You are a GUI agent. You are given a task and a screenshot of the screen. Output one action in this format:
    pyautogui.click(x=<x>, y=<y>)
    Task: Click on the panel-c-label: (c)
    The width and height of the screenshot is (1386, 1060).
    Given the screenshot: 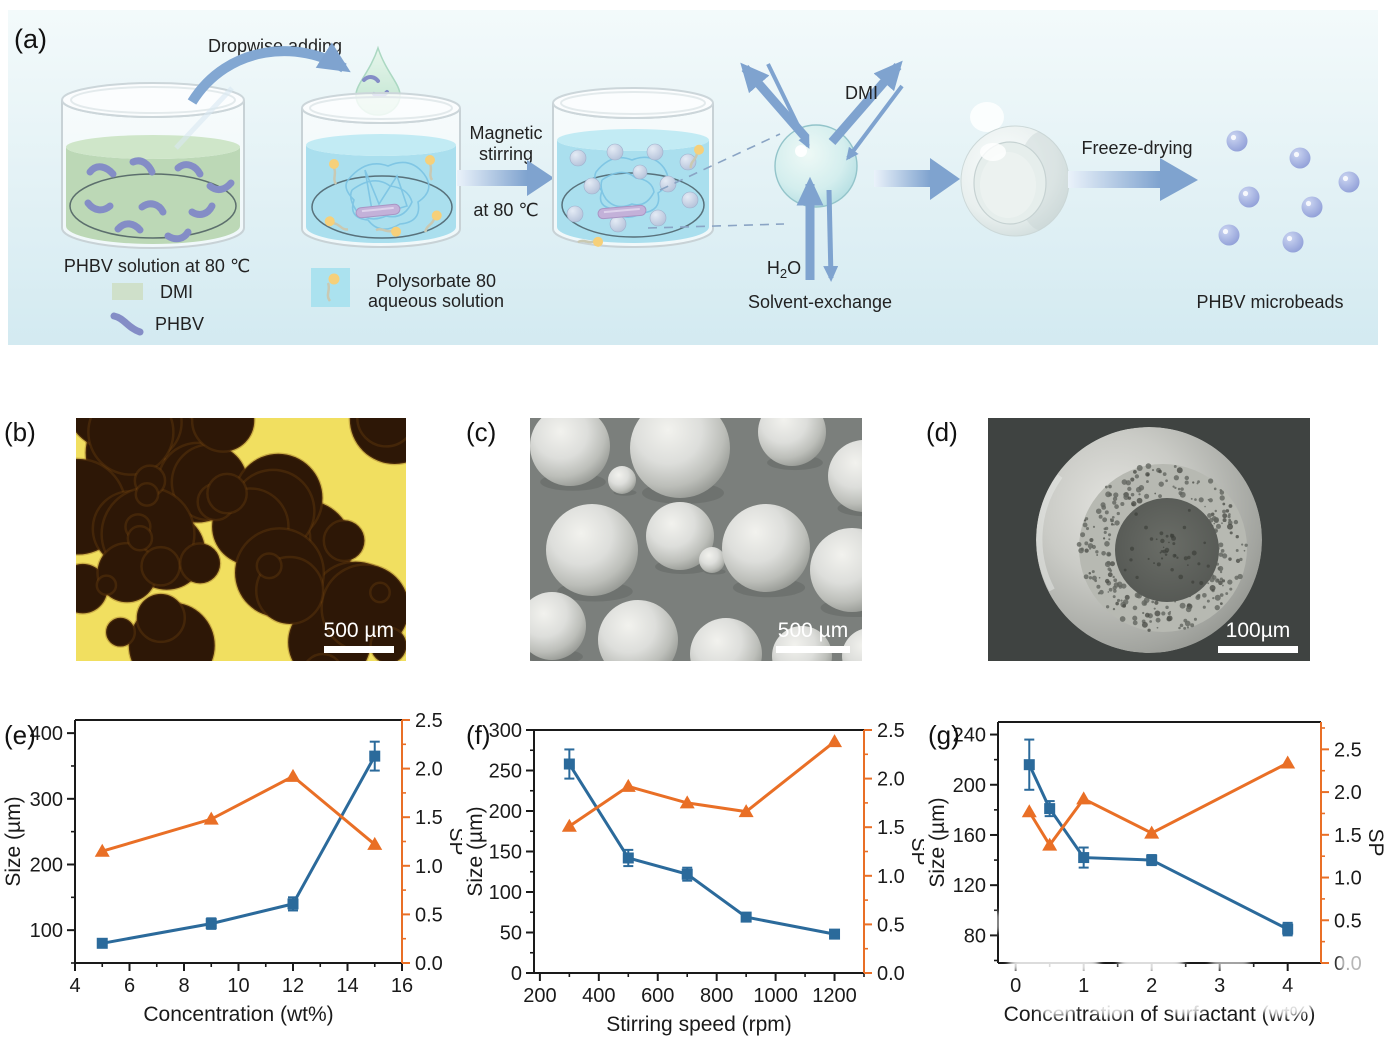 What is the action you would take?
    pyautogui.click(x=481, y=432)
    